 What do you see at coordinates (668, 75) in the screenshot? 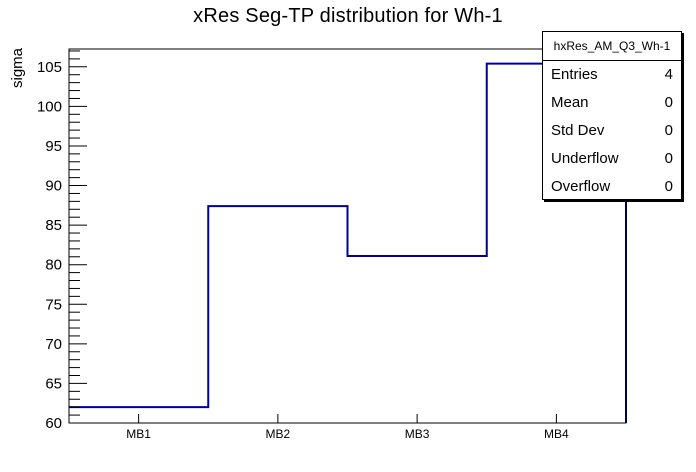
I see `stats-value: 4` at bounding box center [668, 75].